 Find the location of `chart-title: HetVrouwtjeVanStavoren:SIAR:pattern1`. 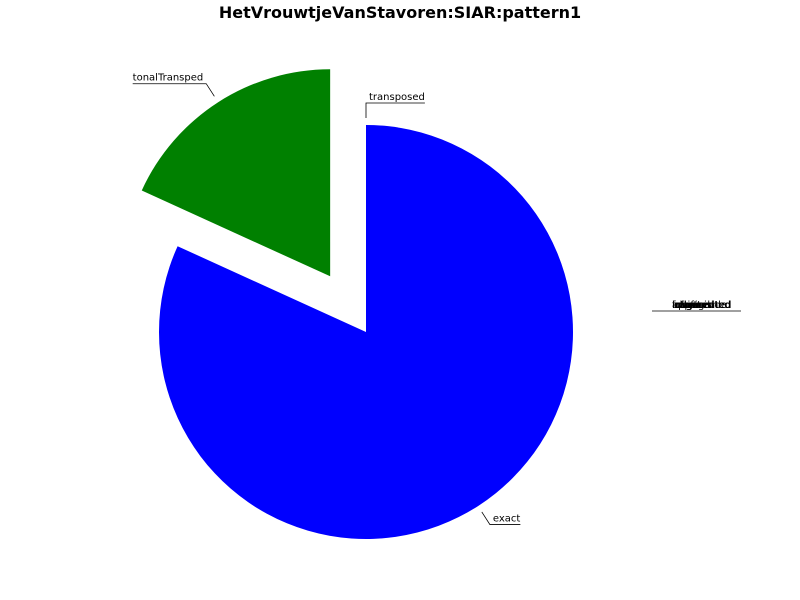

chart-title: HetVrouwtjeVanStavoren:SIAR:pattern1 is located at coordinates (400, 12).